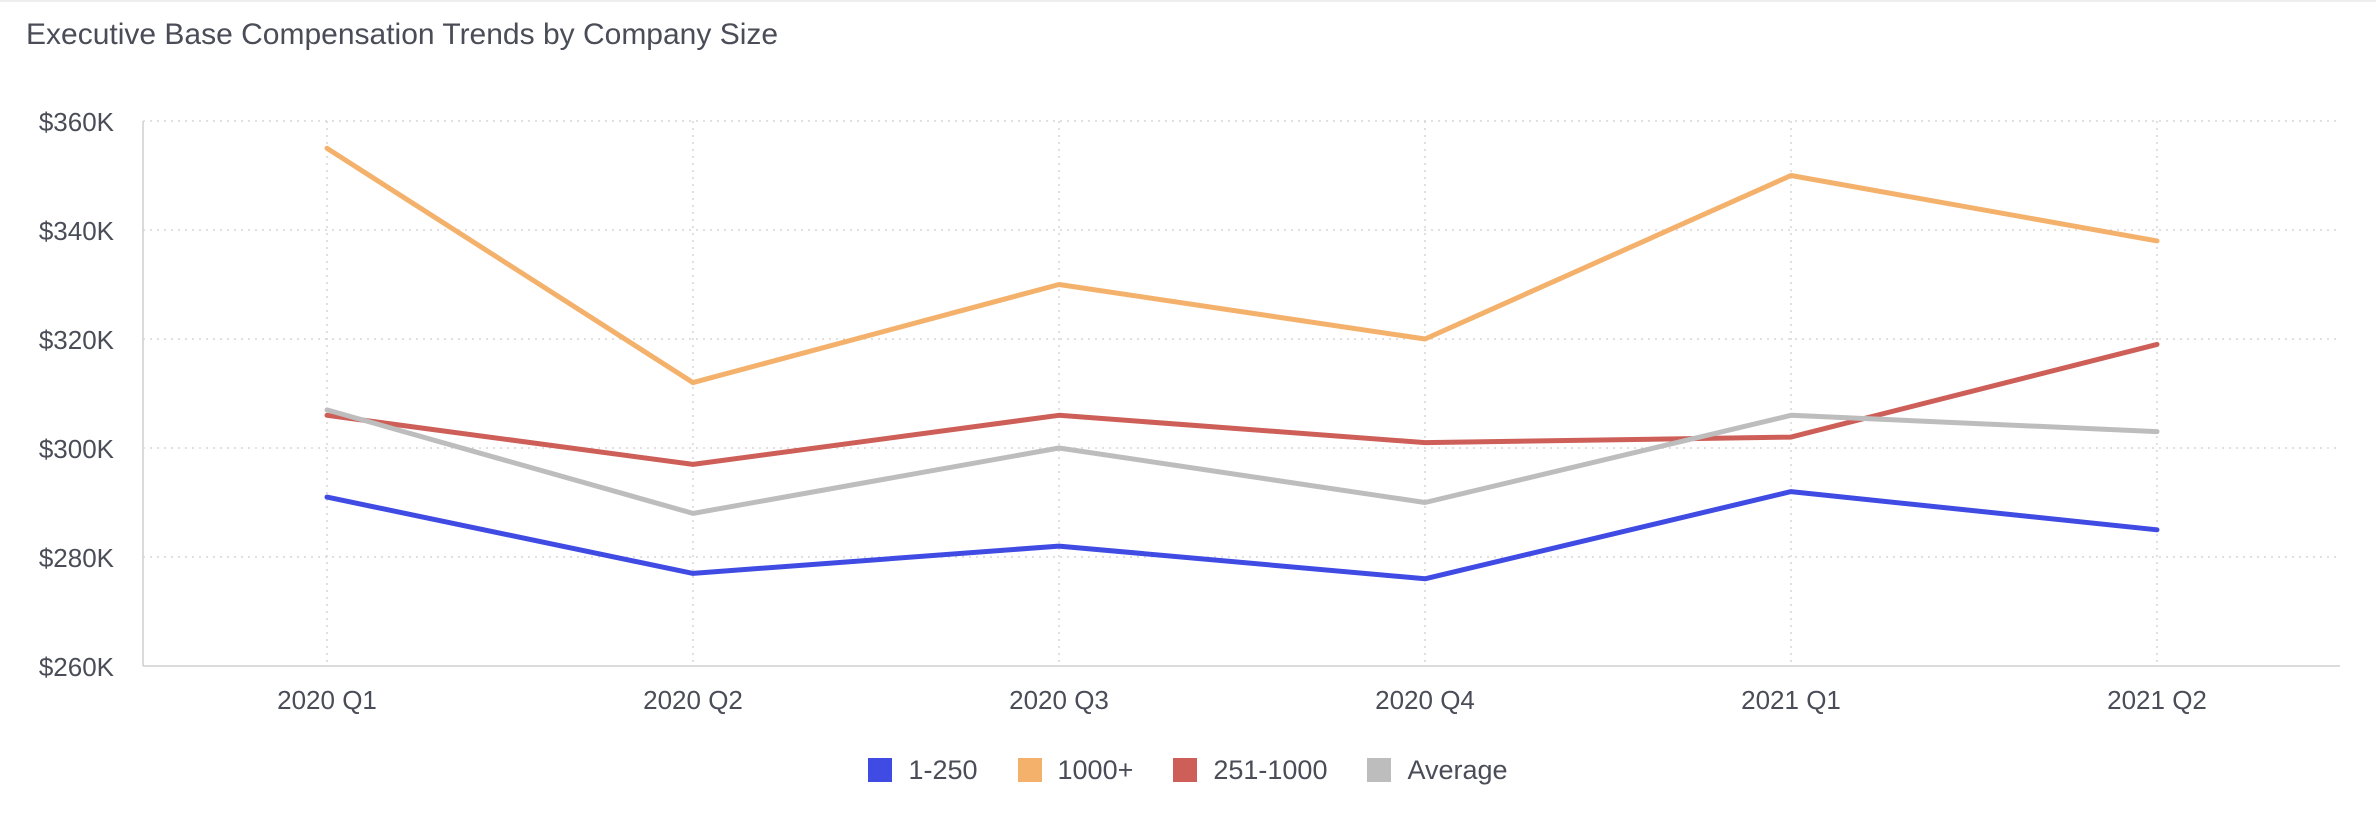 This screenshot has width=2376, height=832. Describe the element at coordinates (77, 122) in the screenshot. I see `y-tick-label: $360K` at that location.